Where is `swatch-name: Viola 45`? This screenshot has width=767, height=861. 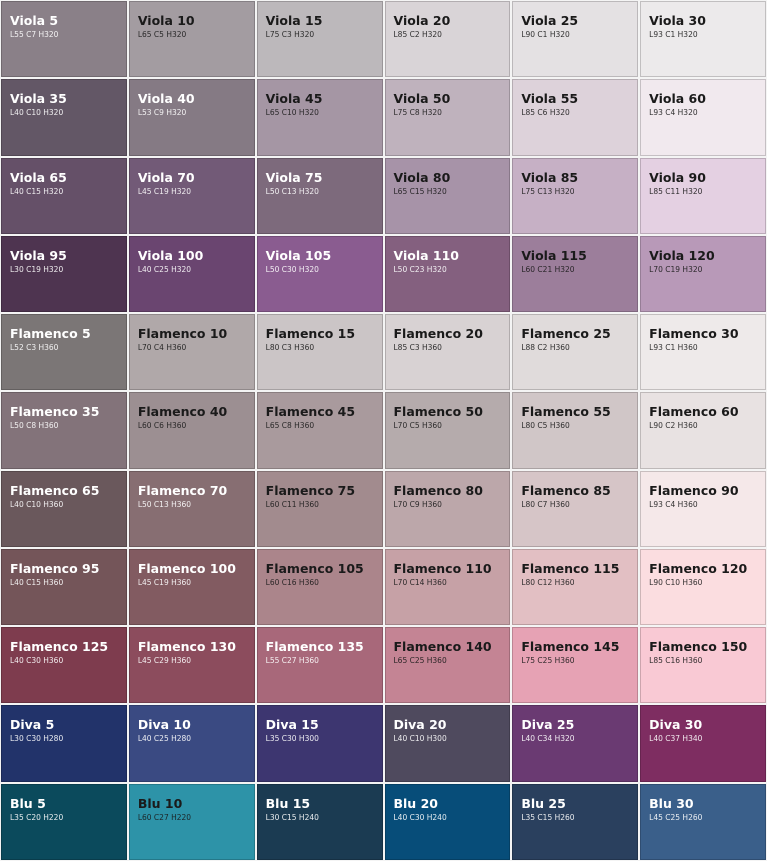 swatch-name: Viola 45 is located at coordinates (294, 99).